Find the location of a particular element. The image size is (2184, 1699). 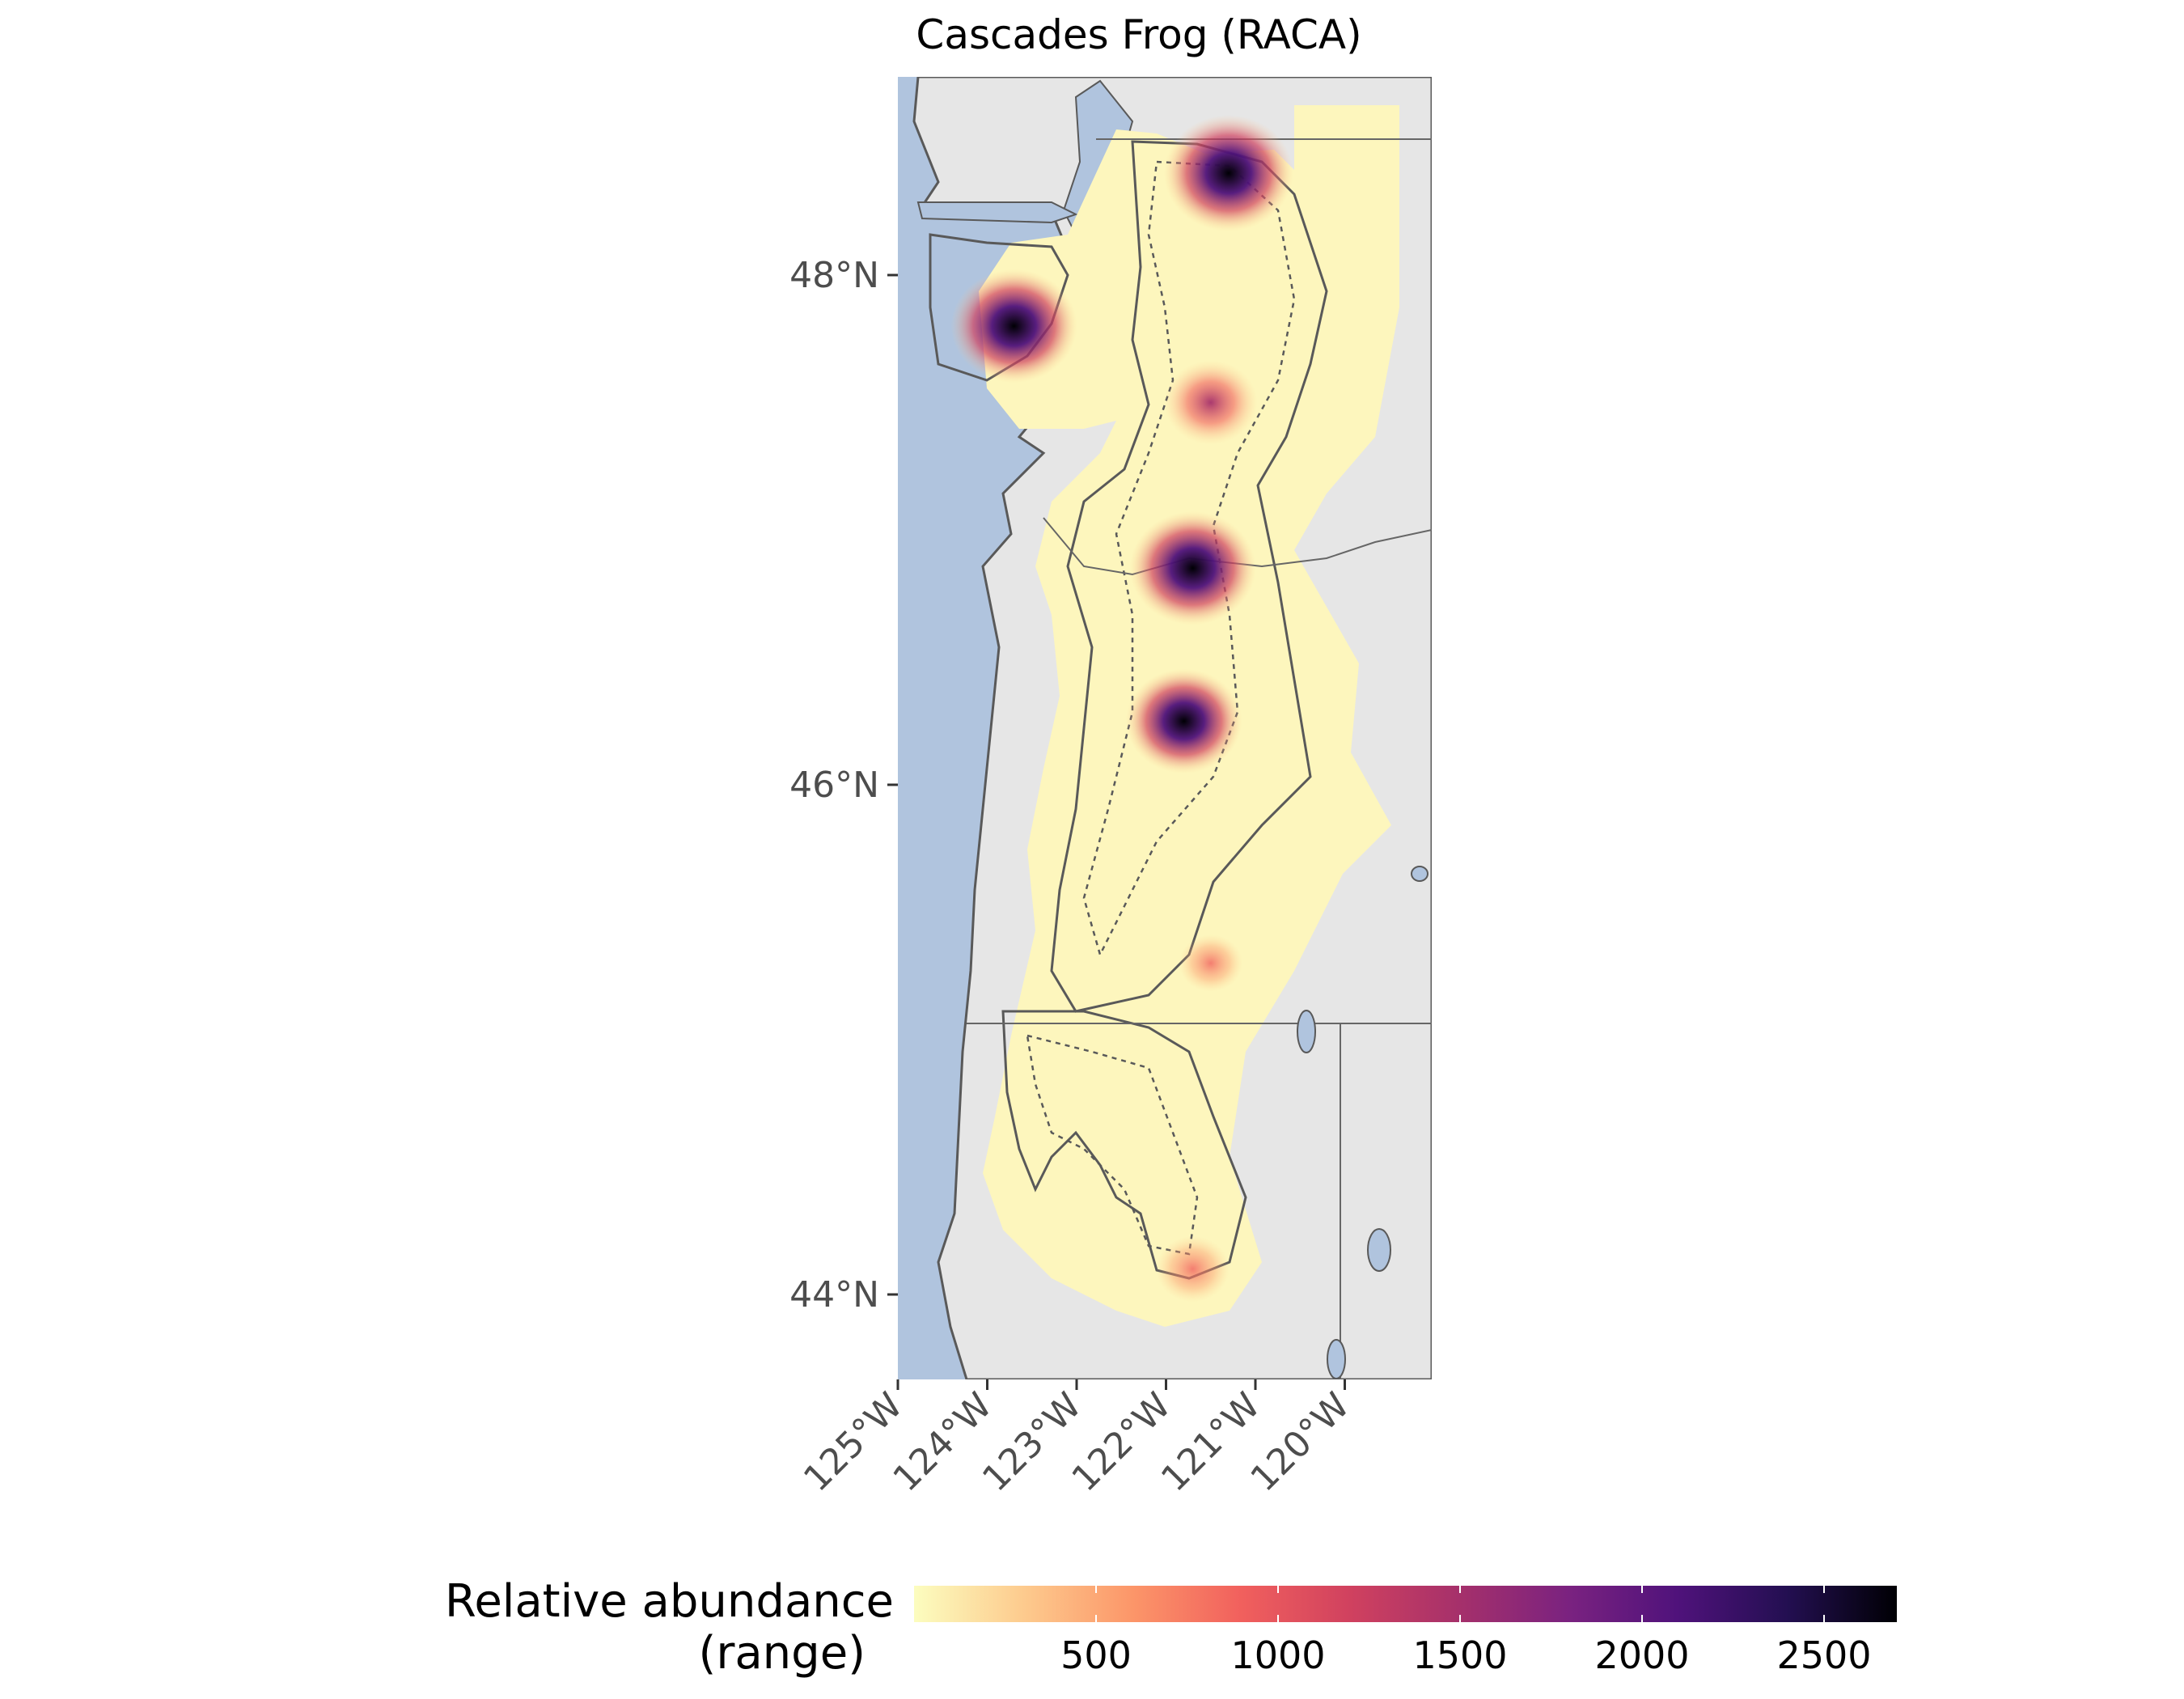

ecoregion-boundary is located at coordinates (1189, 576).